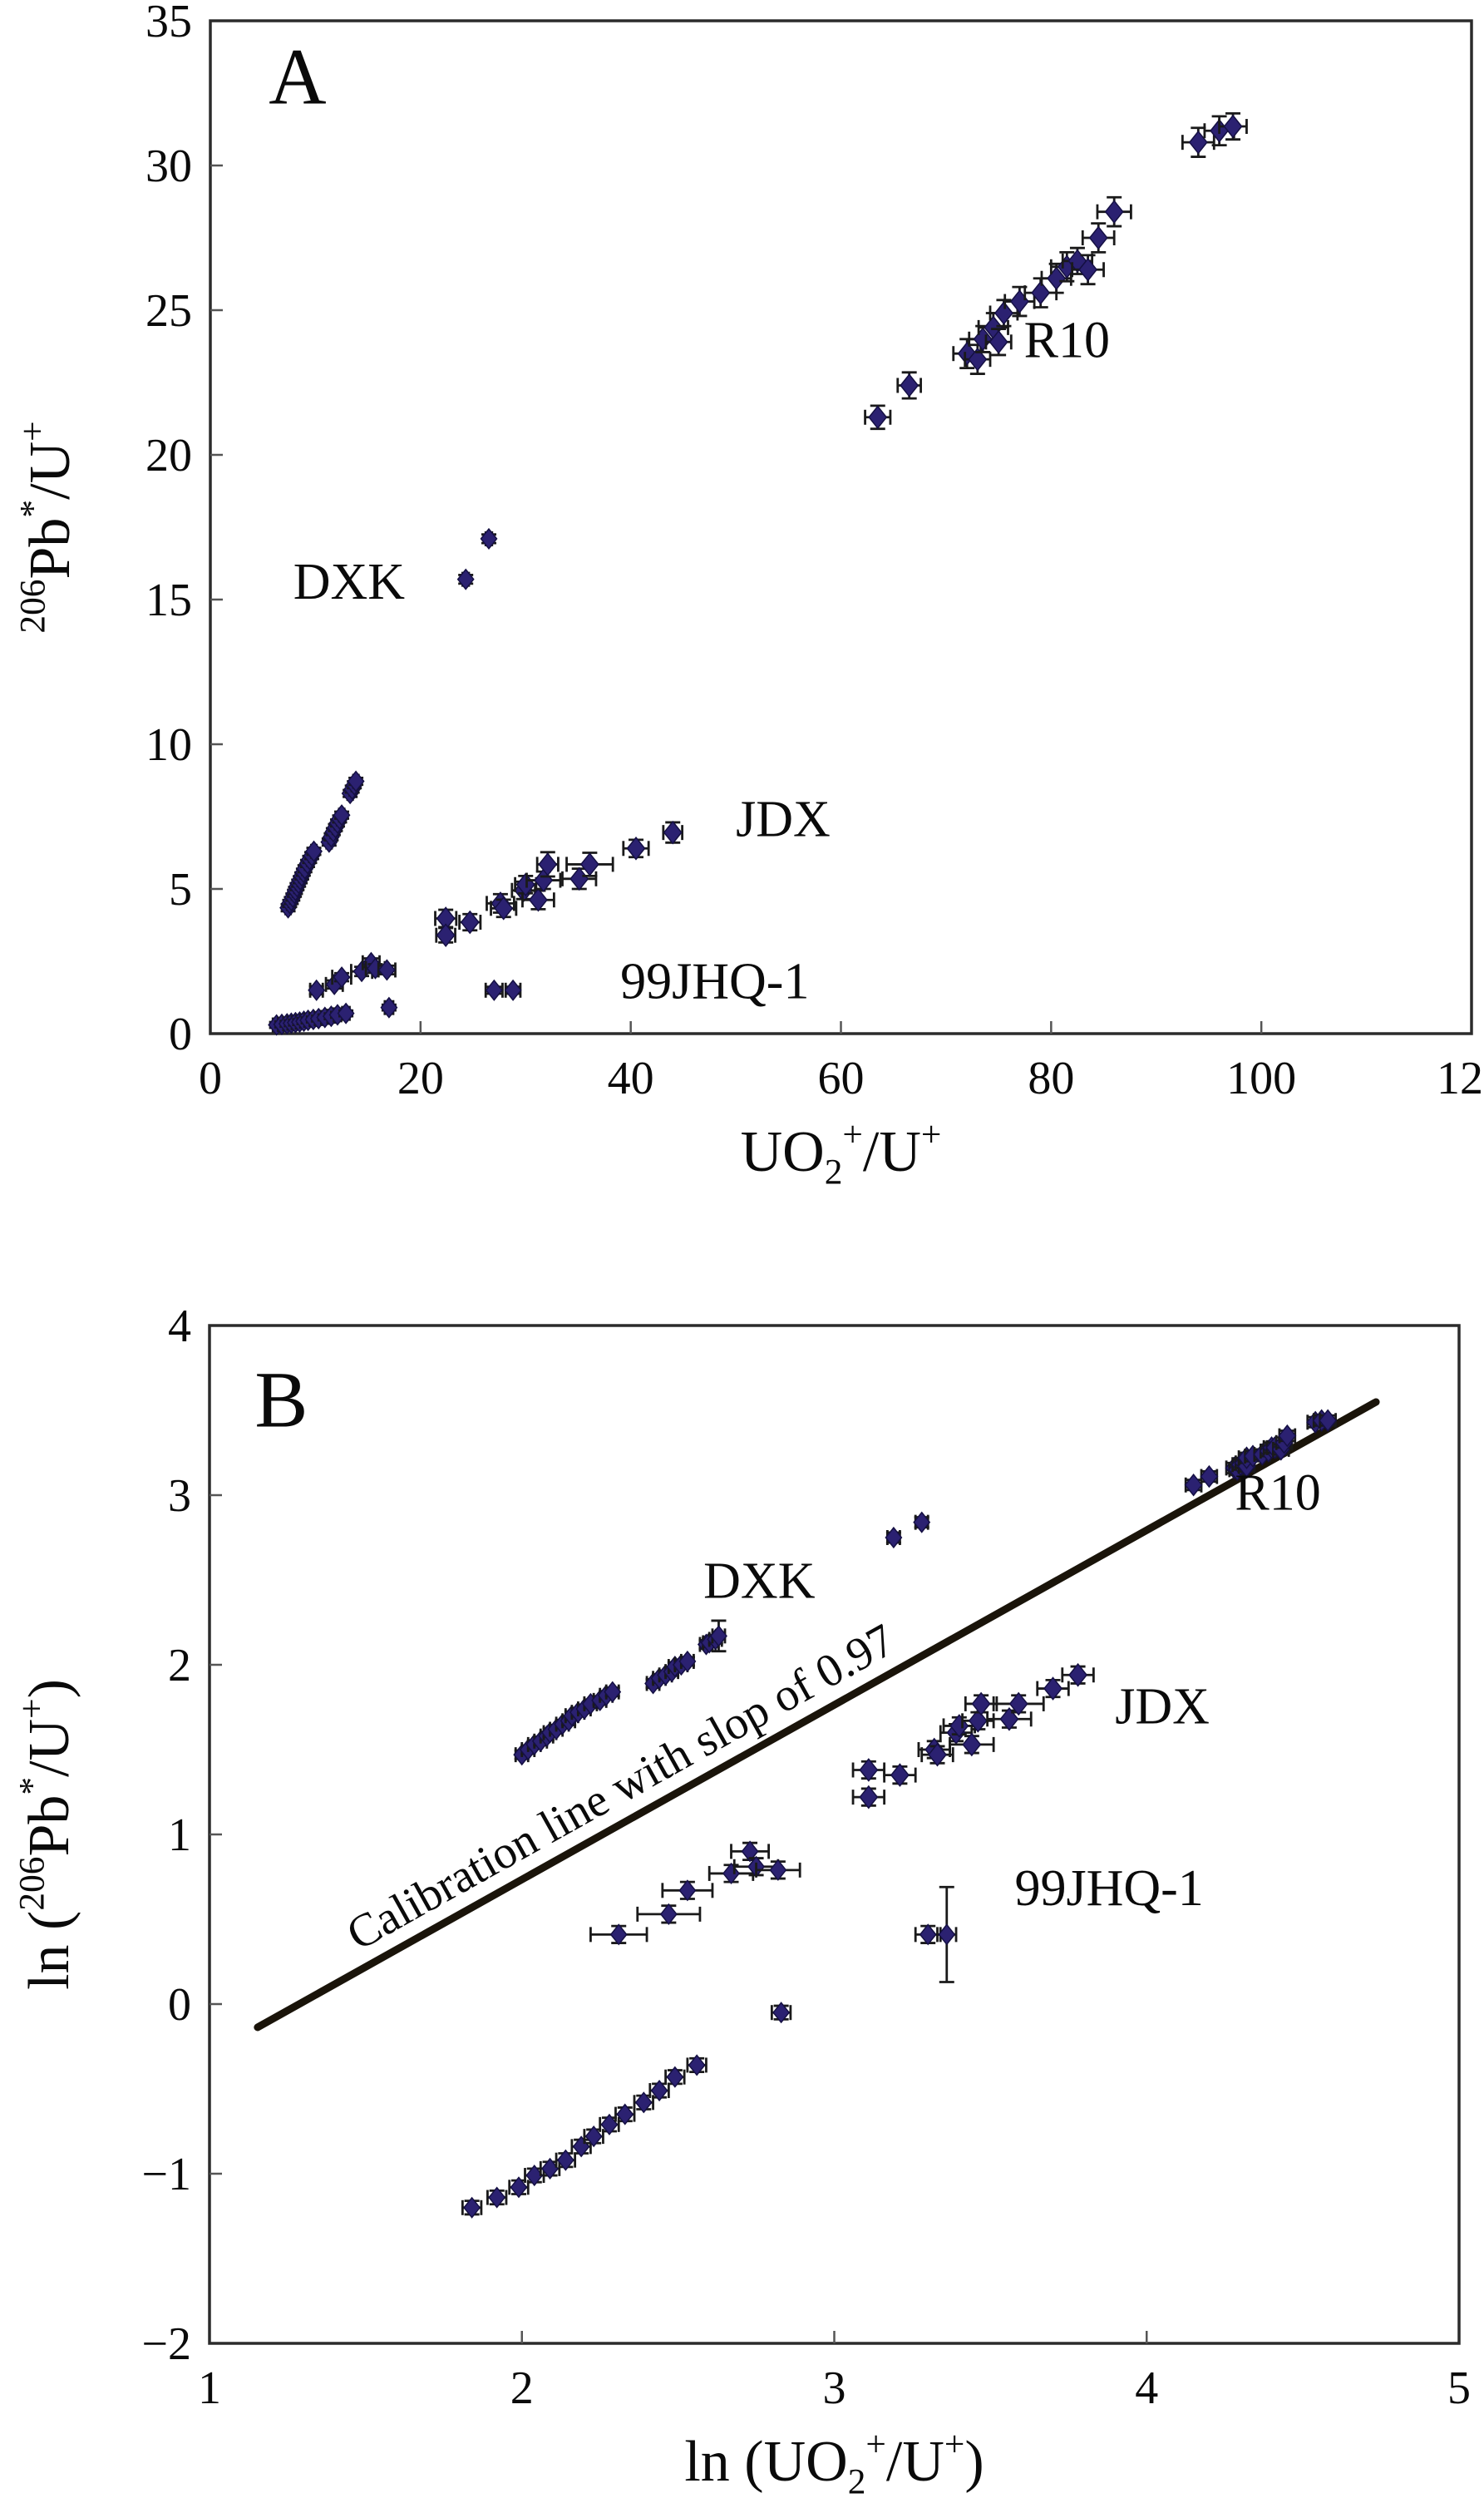  I want to click on cluster-label-dxk: DXK, so click(349, 582).